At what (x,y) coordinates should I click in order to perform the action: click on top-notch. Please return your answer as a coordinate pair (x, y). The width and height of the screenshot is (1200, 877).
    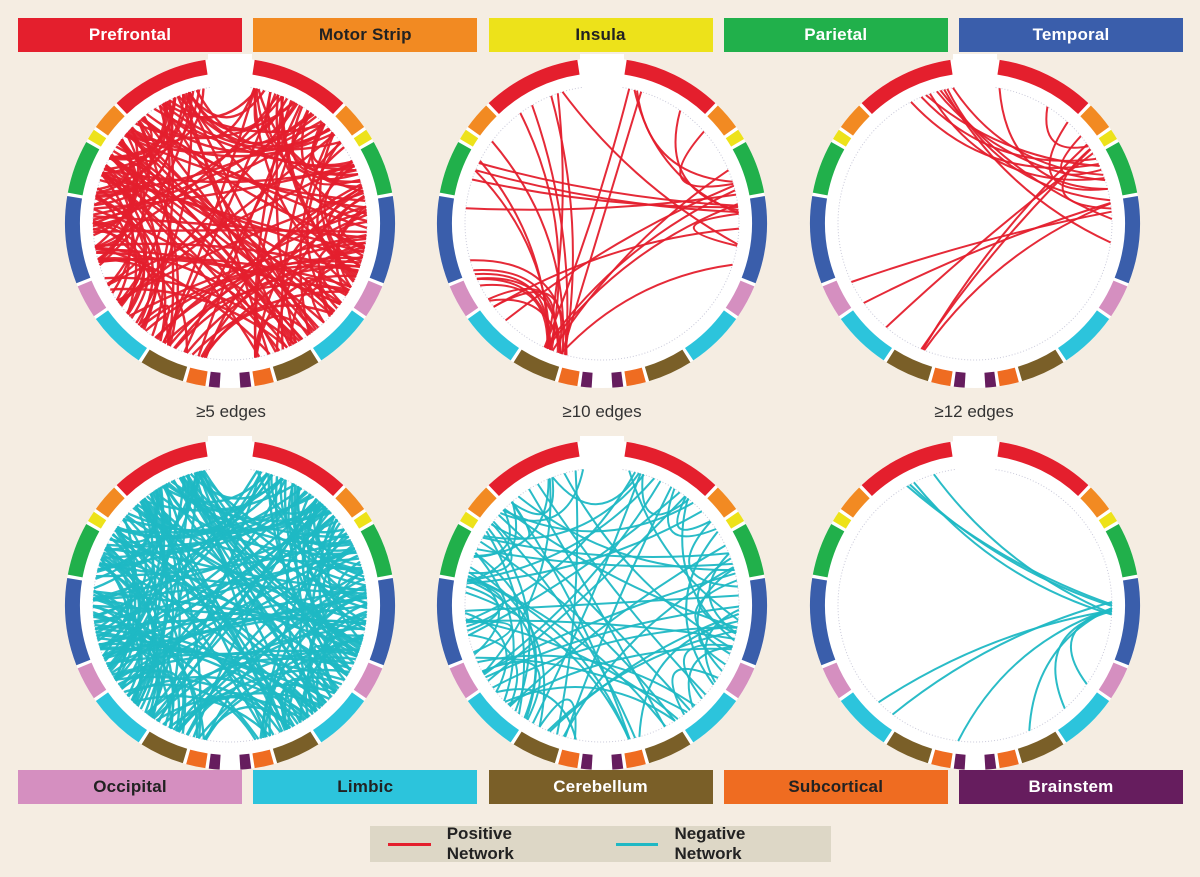
    Looking at the image, I should click on (975, 459).